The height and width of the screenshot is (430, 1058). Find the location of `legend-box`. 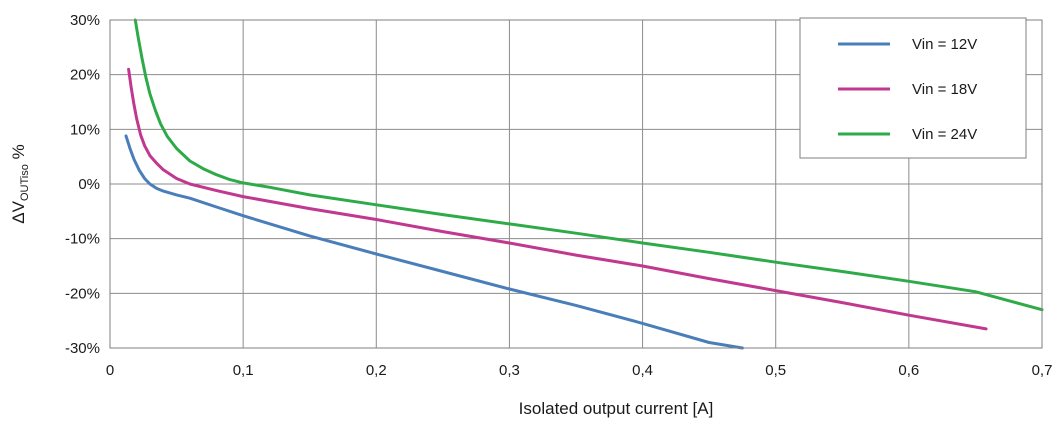

legend-box is located at coordinates (913, 88).